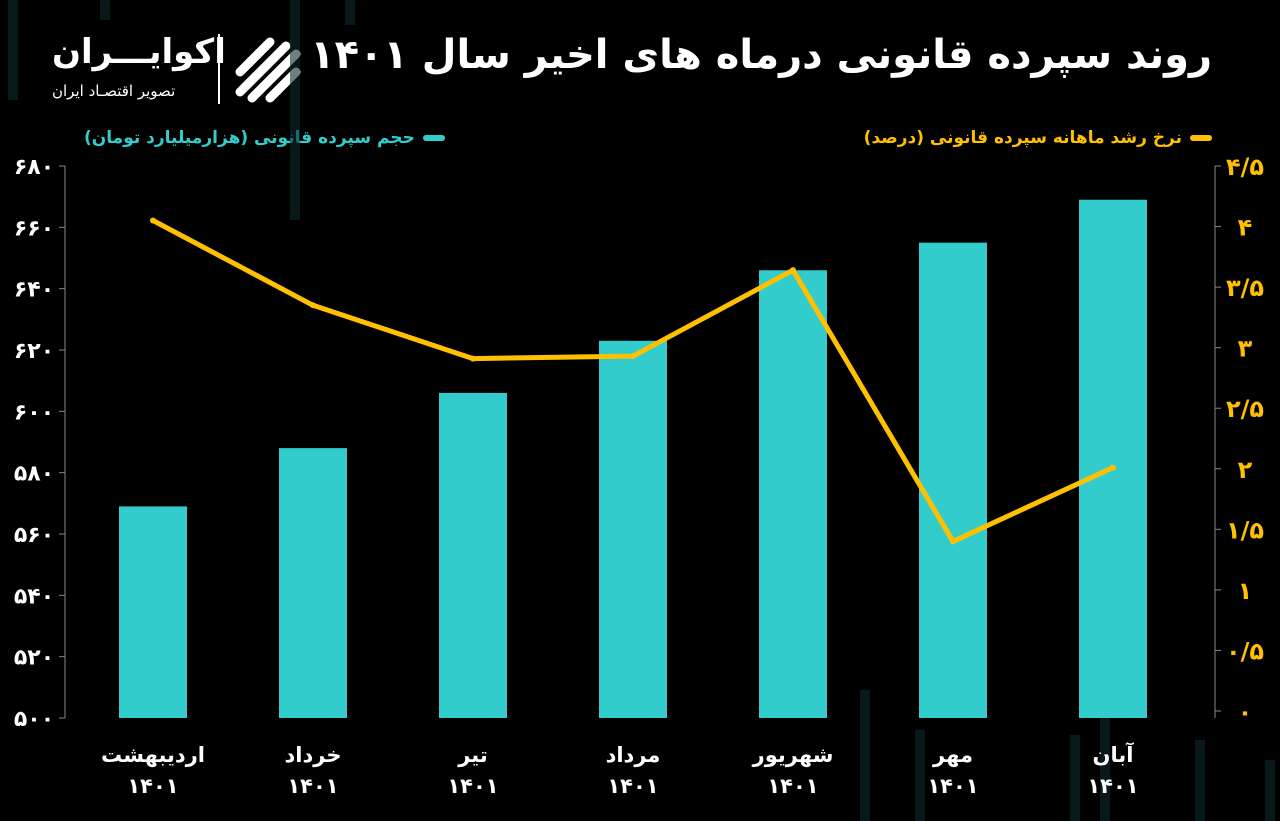 The height and width of the screenshot is (821, 1280). What do you see at coordinates (34, 474) in the screenshot?
I see `left-tick-label: ۵۸۰` at bounding box center [34, 474].